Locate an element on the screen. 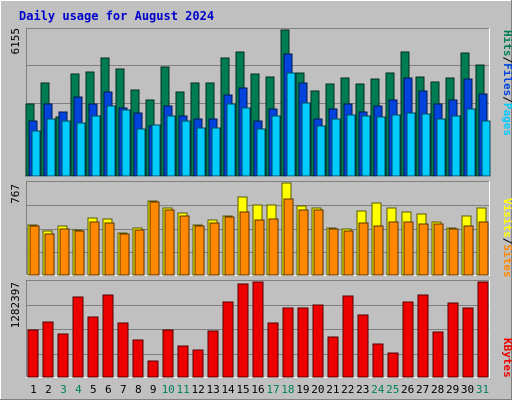 Image resolution: width=512 pixels, height=405 pixels. x-tick-label: 27 is located at coordinates (422, 389).